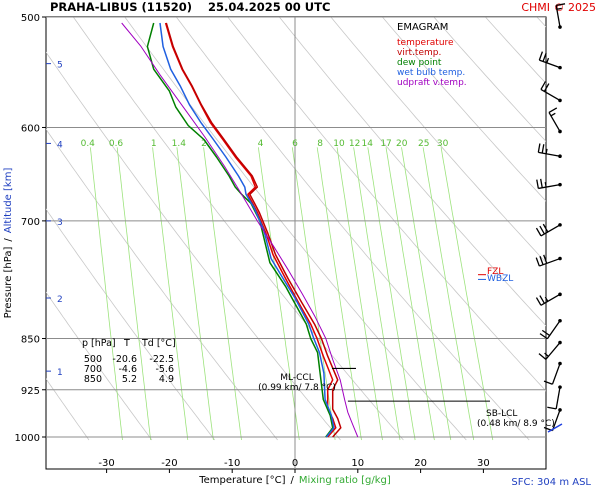 The width and height of the screenshot is (600, 500). Describe the element at coordinates (93, 379) in the screenshot. I see `table-row-850-p: 850` at that location.